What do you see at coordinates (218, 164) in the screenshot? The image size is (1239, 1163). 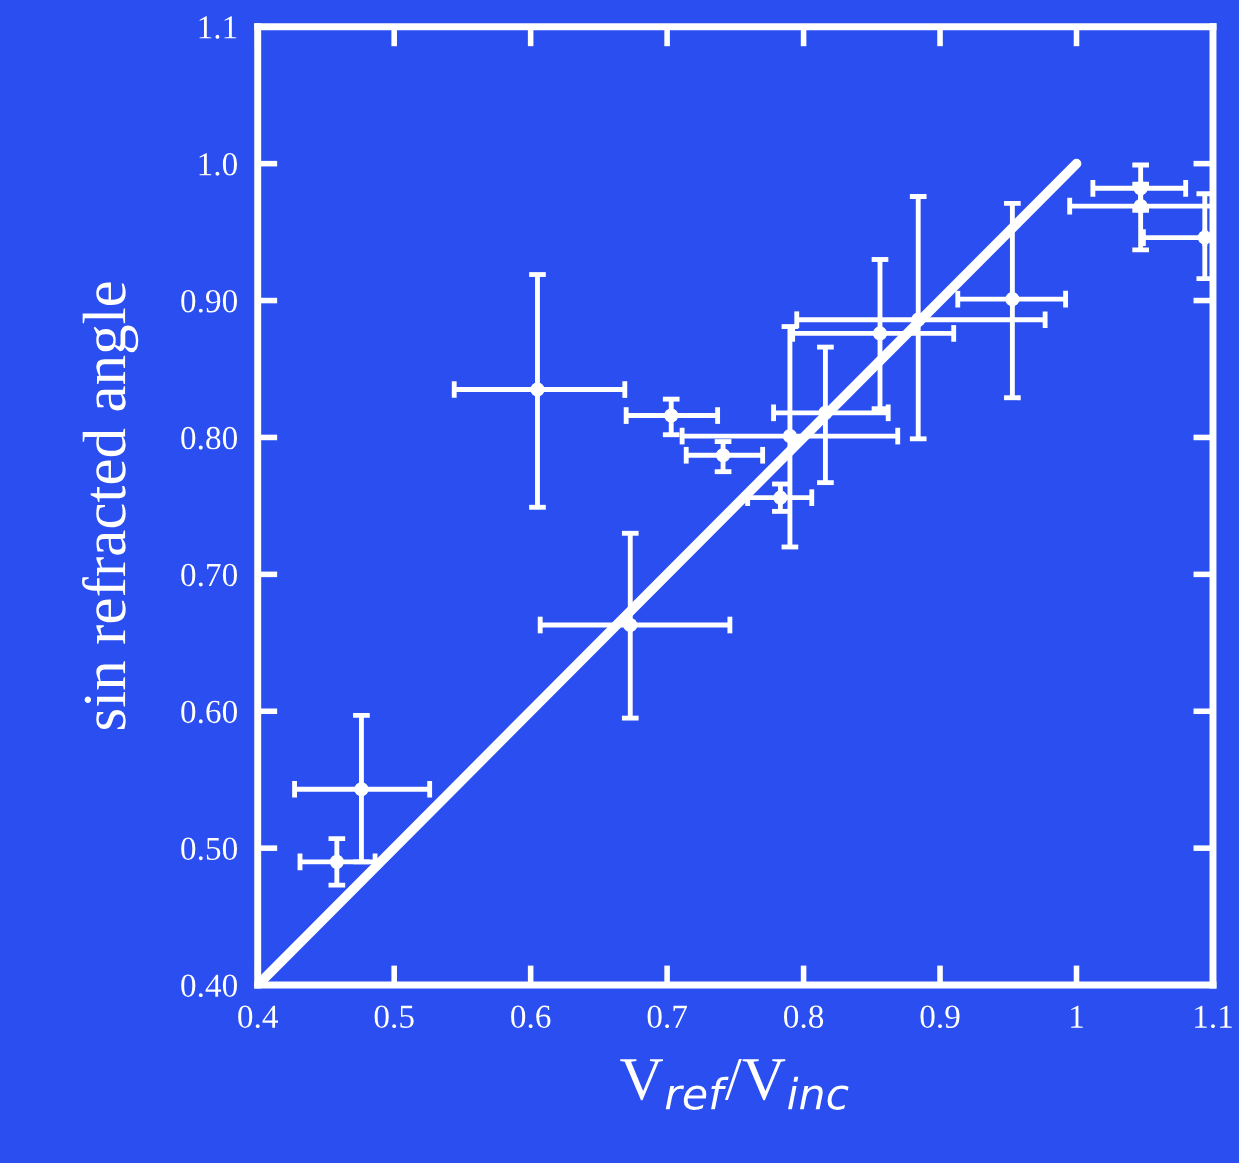 I see `y-tick-label: 1.0` at bounding box center [218, 164].